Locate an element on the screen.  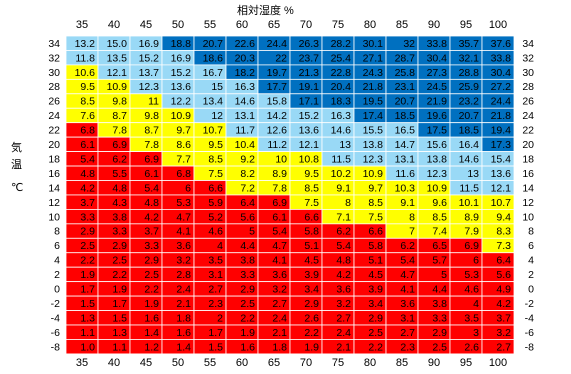
cell-value: 4.2 is located at coordinates (87, 188).